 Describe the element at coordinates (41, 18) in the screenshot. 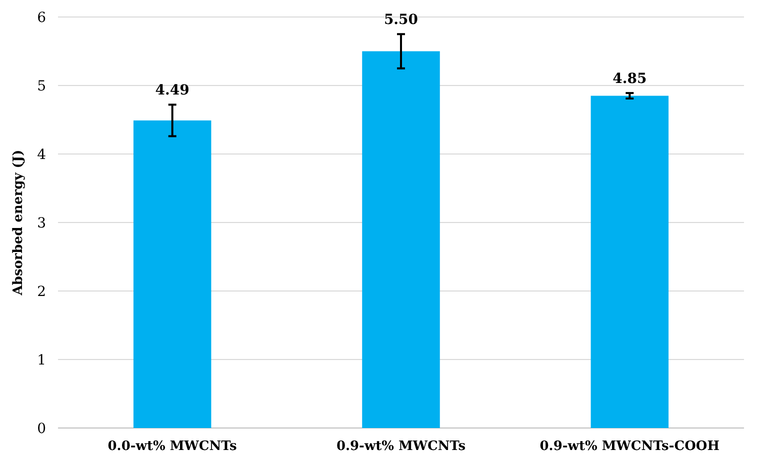

I see `y-tick-label: 6` at that location.